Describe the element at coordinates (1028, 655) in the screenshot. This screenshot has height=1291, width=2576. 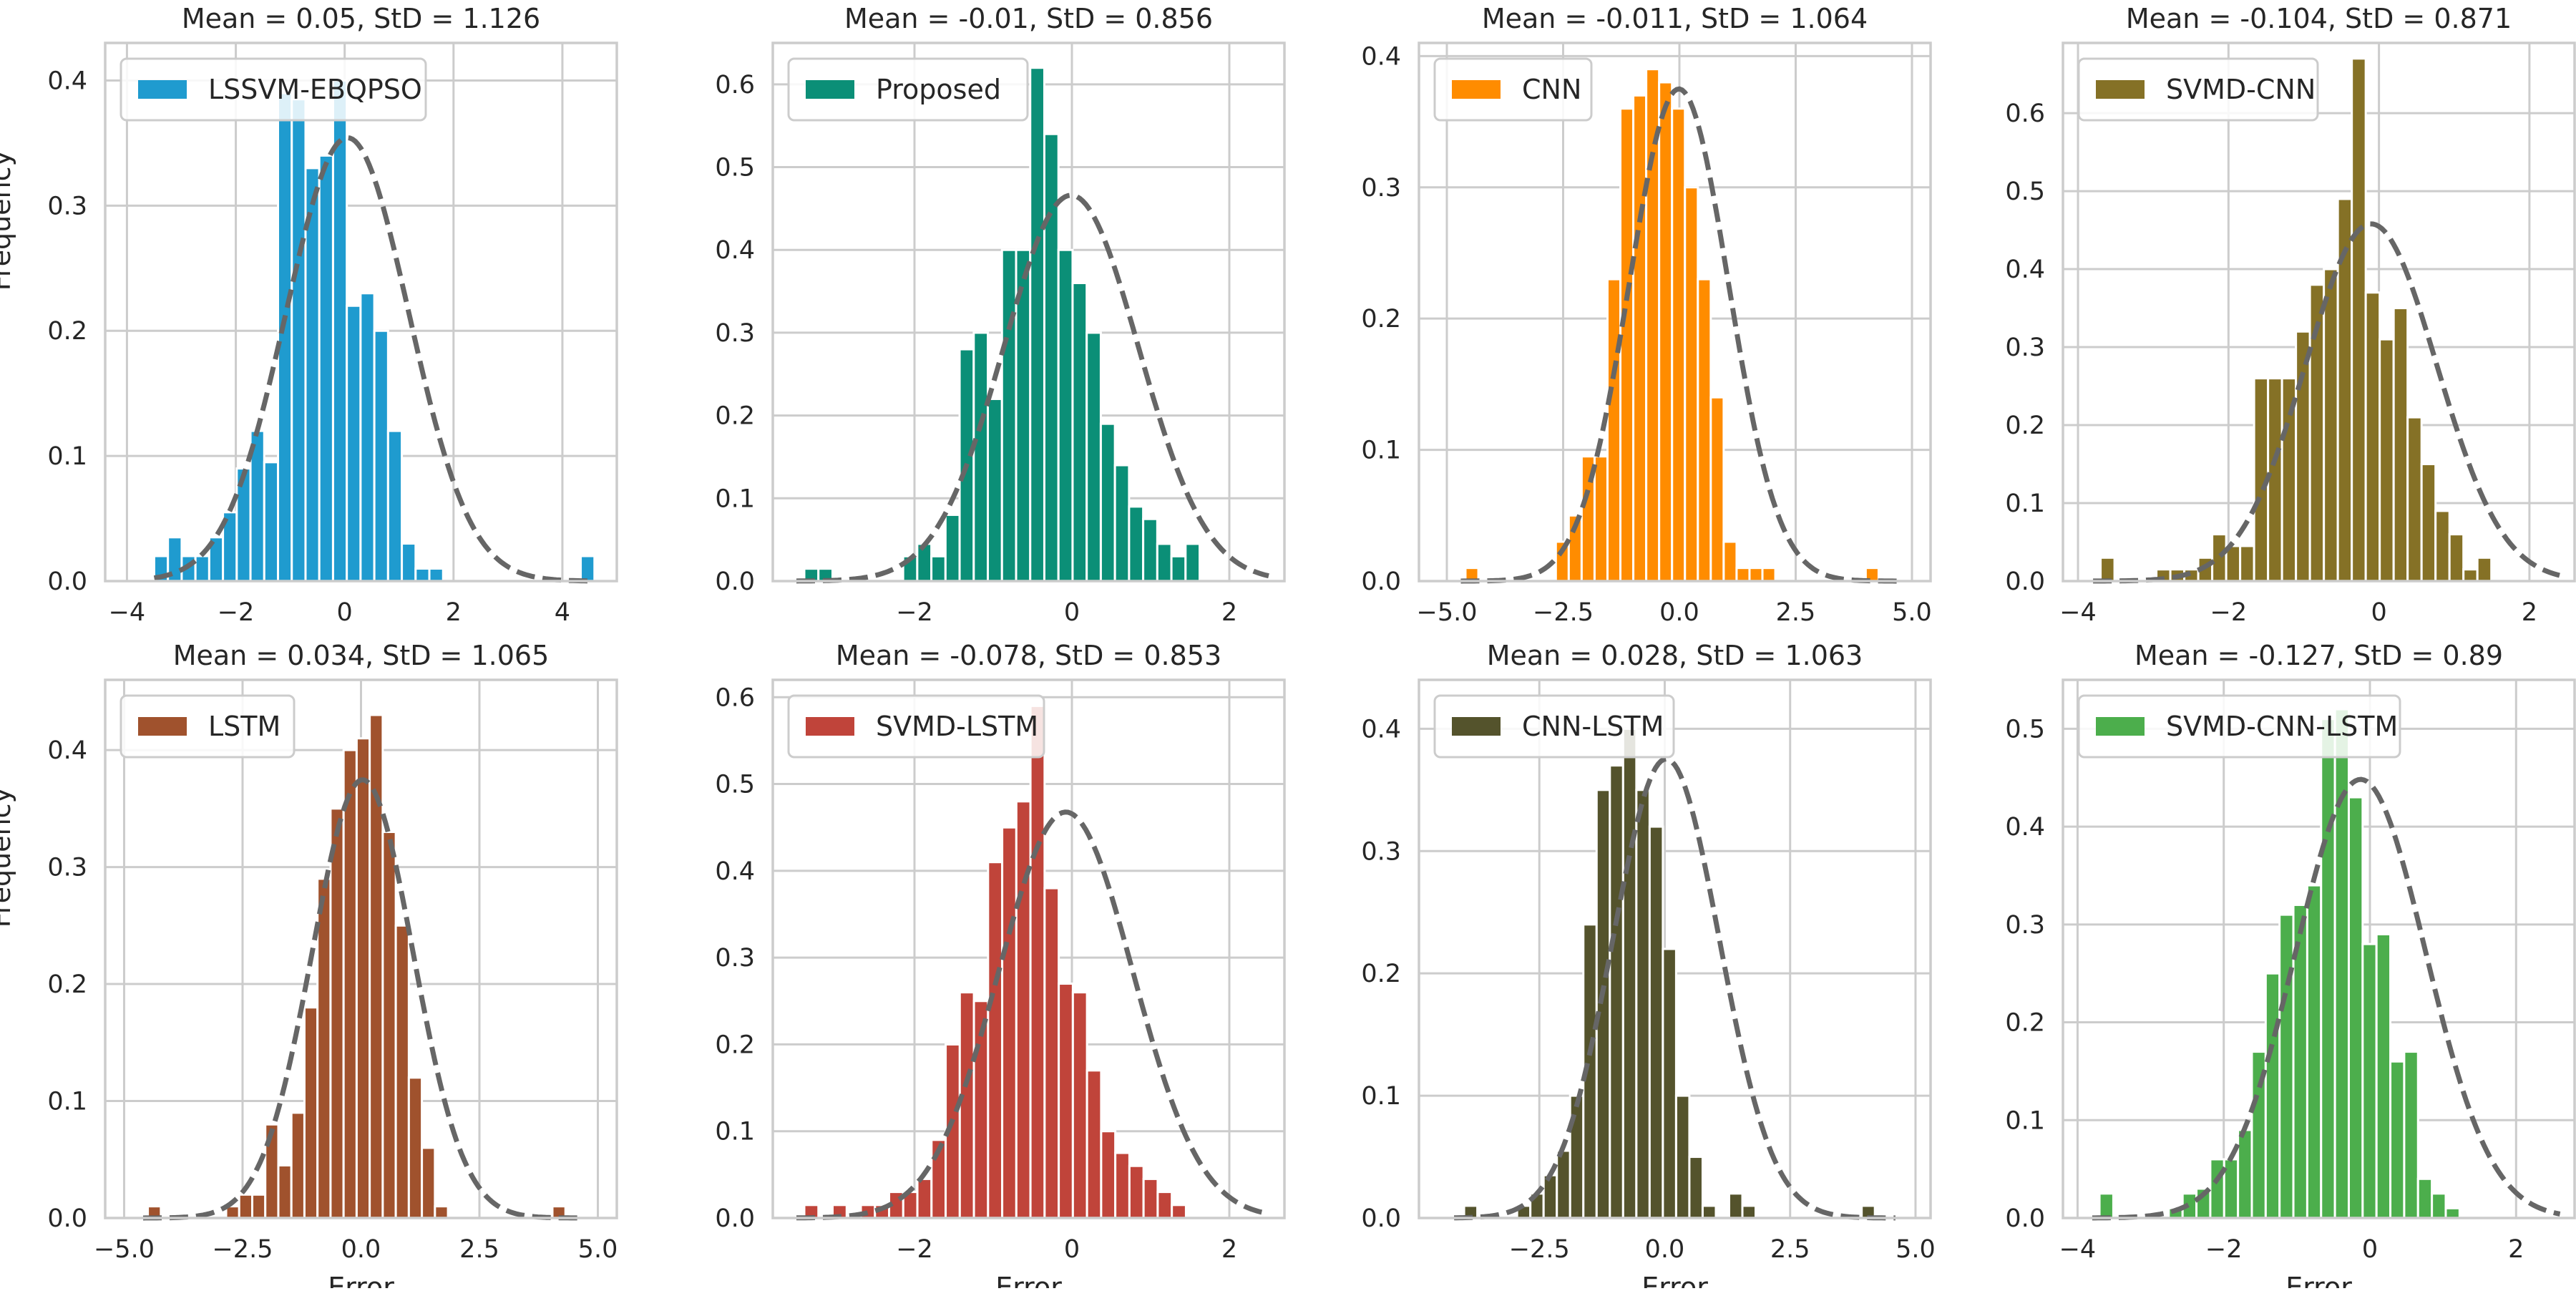
I see `panel-title: Mean = -0.078, StD = 0.853` at that location.